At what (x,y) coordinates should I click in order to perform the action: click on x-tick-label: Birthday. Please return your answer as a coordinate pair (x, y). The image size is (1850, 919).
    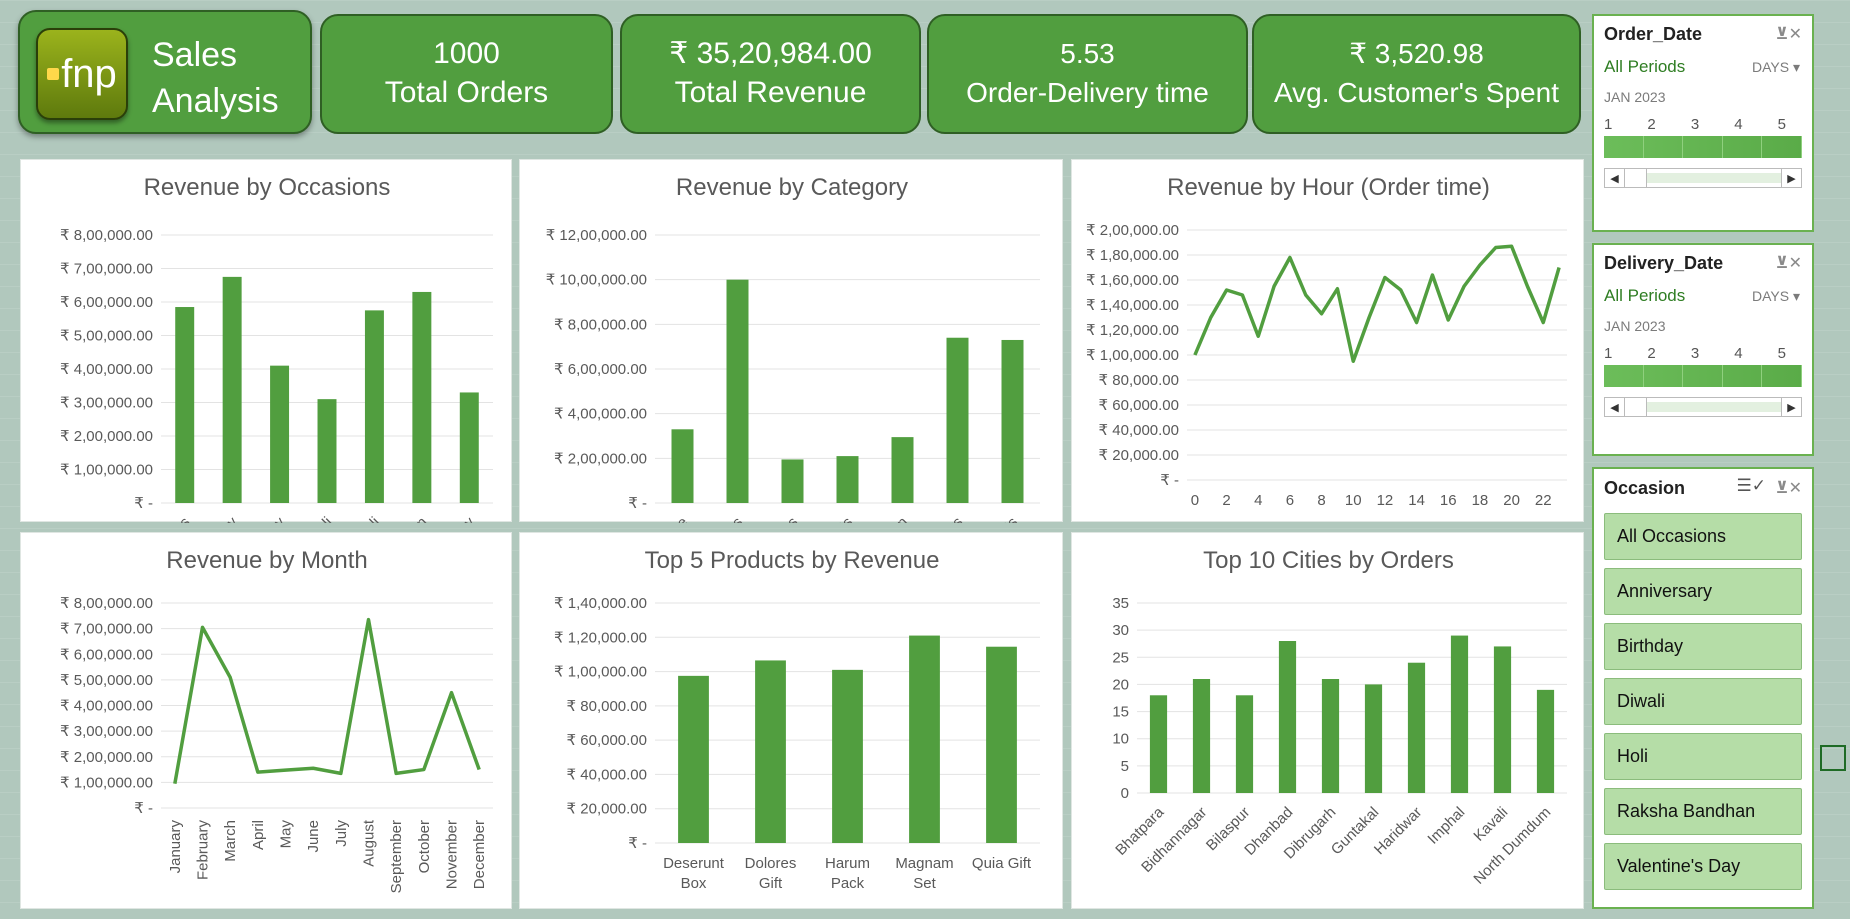
    Looking at the image, I should click on (262, 518).